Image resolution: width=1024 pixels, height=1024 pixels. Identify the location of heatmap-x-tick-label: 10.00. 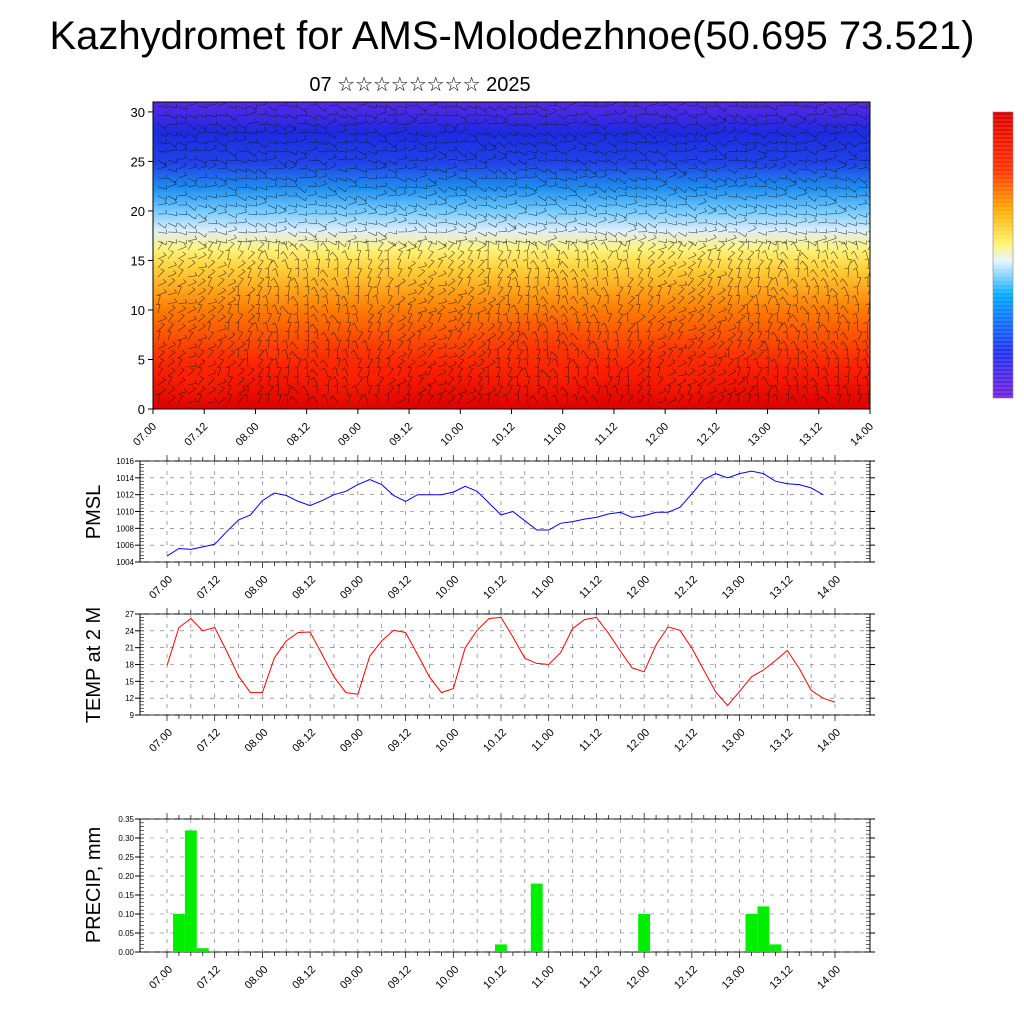
(452, 435).